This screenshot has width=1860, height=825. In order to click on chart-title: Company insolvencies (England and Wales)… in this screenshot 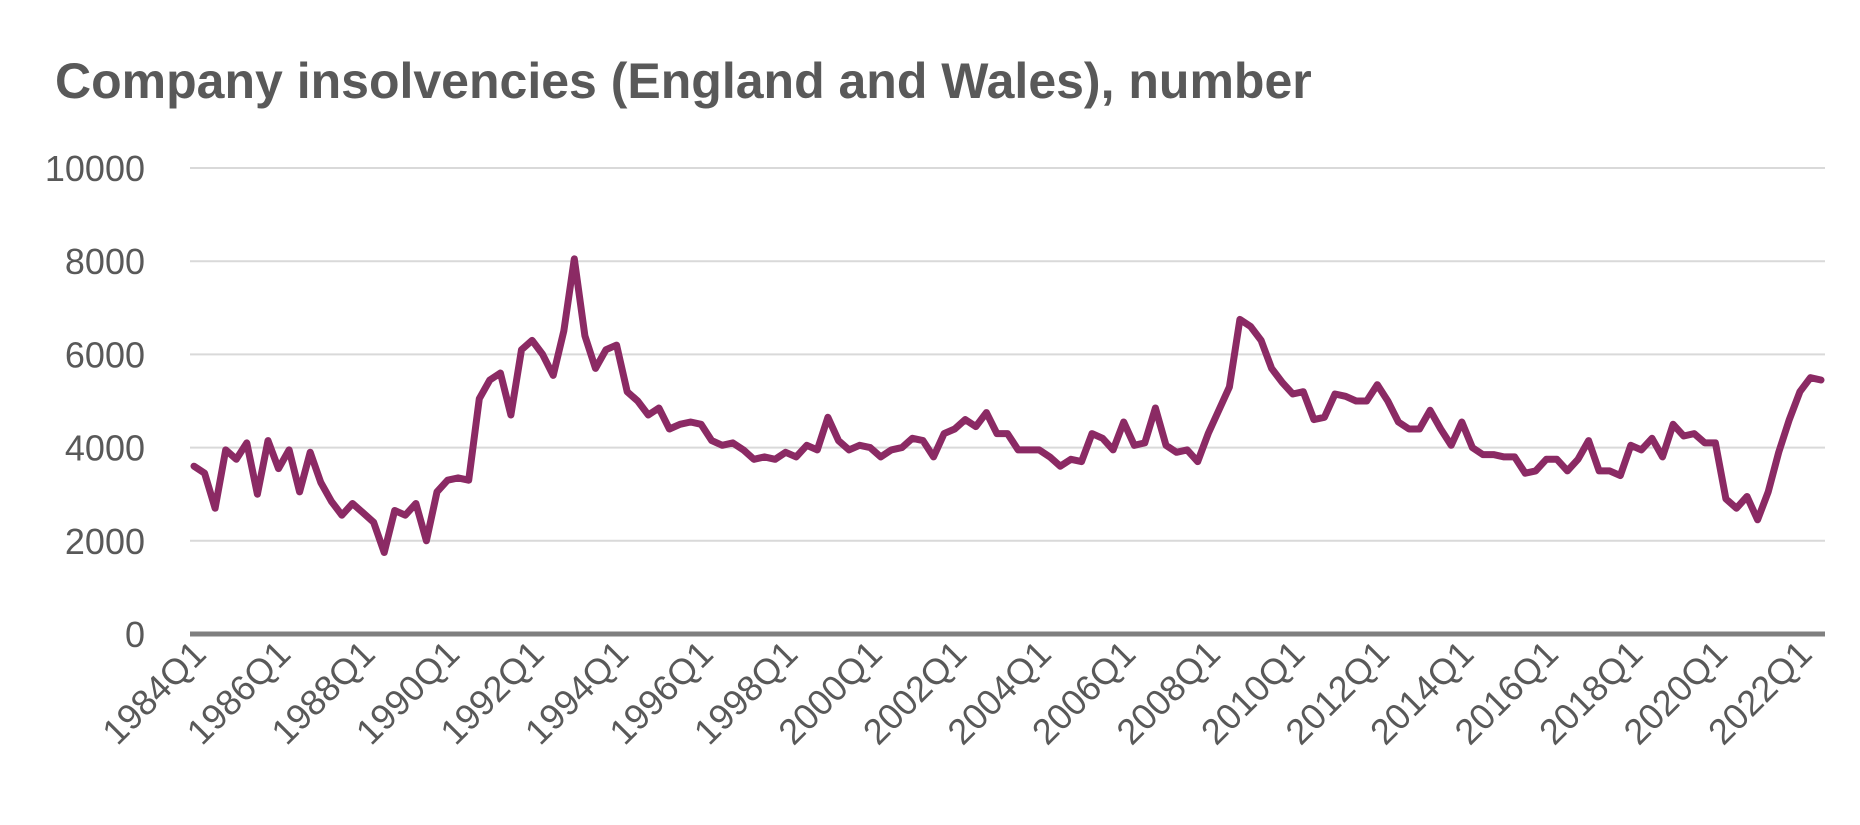, I will do `click(683, 81)`.